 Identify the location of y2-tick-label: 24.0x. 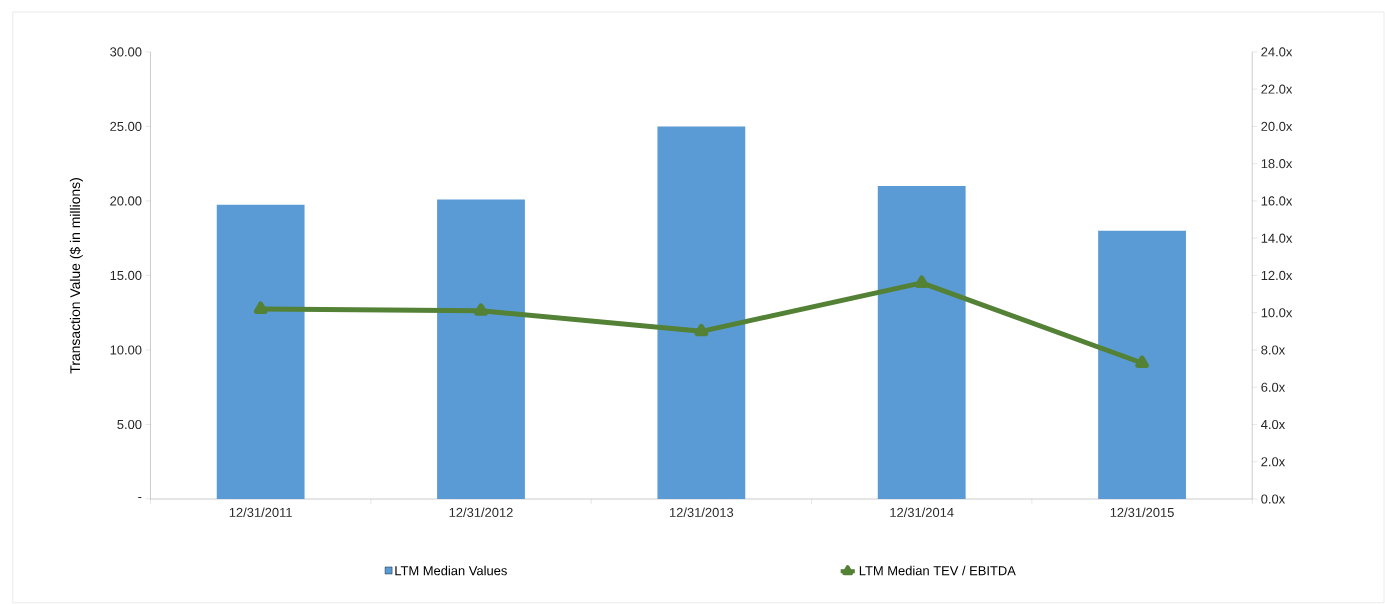
(1277, 52).